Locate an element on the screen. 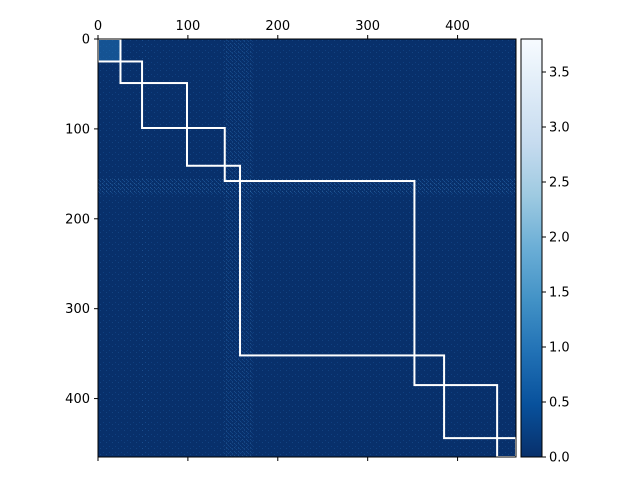 This screenshot has width=640, height=480. y-tick-label: 100 is located at coordinates (77, 129).